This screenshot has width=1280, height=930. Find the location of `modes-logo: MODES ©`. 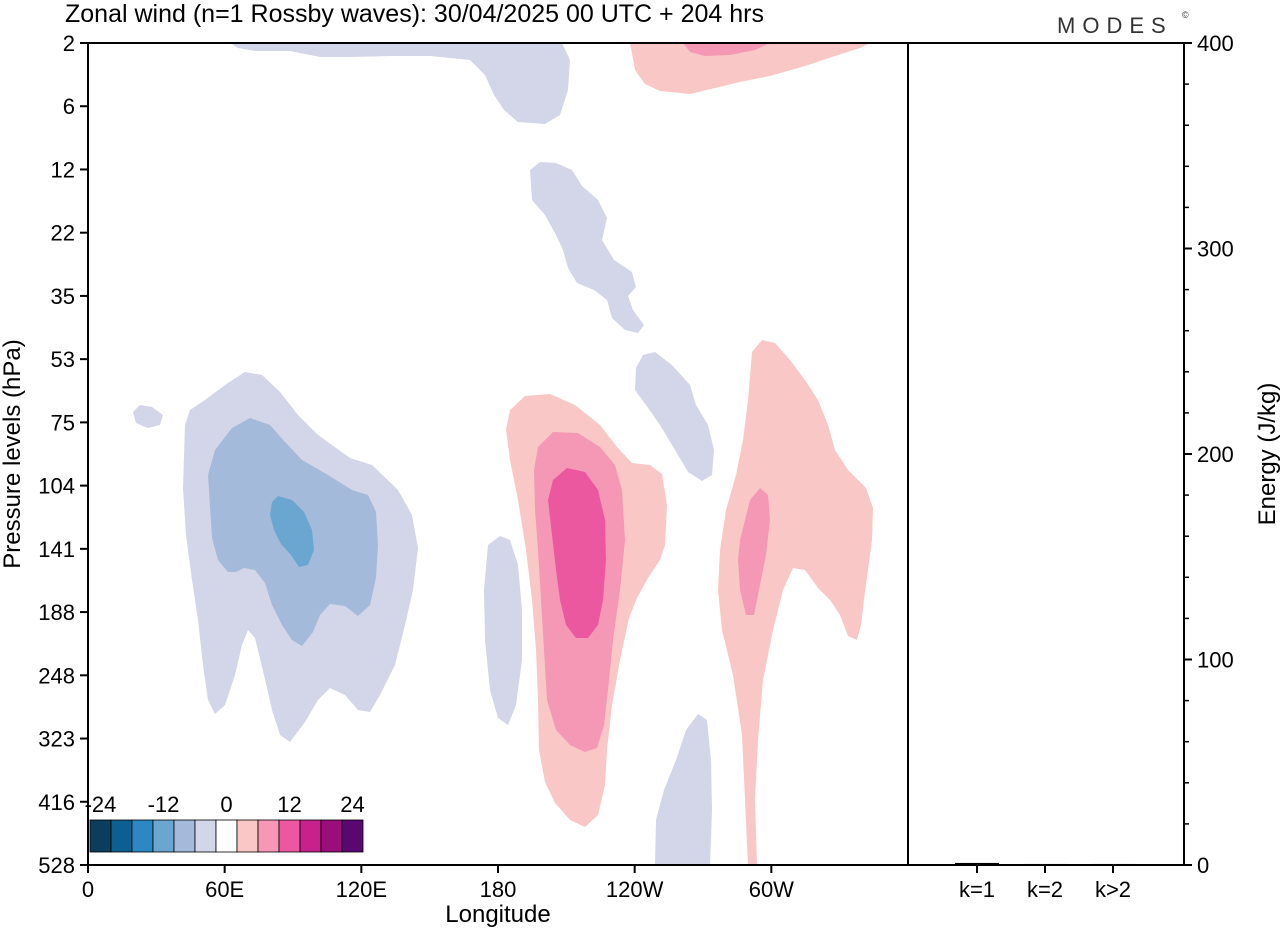

modes-logo: MODES © is located at coordinates (1123, 24).